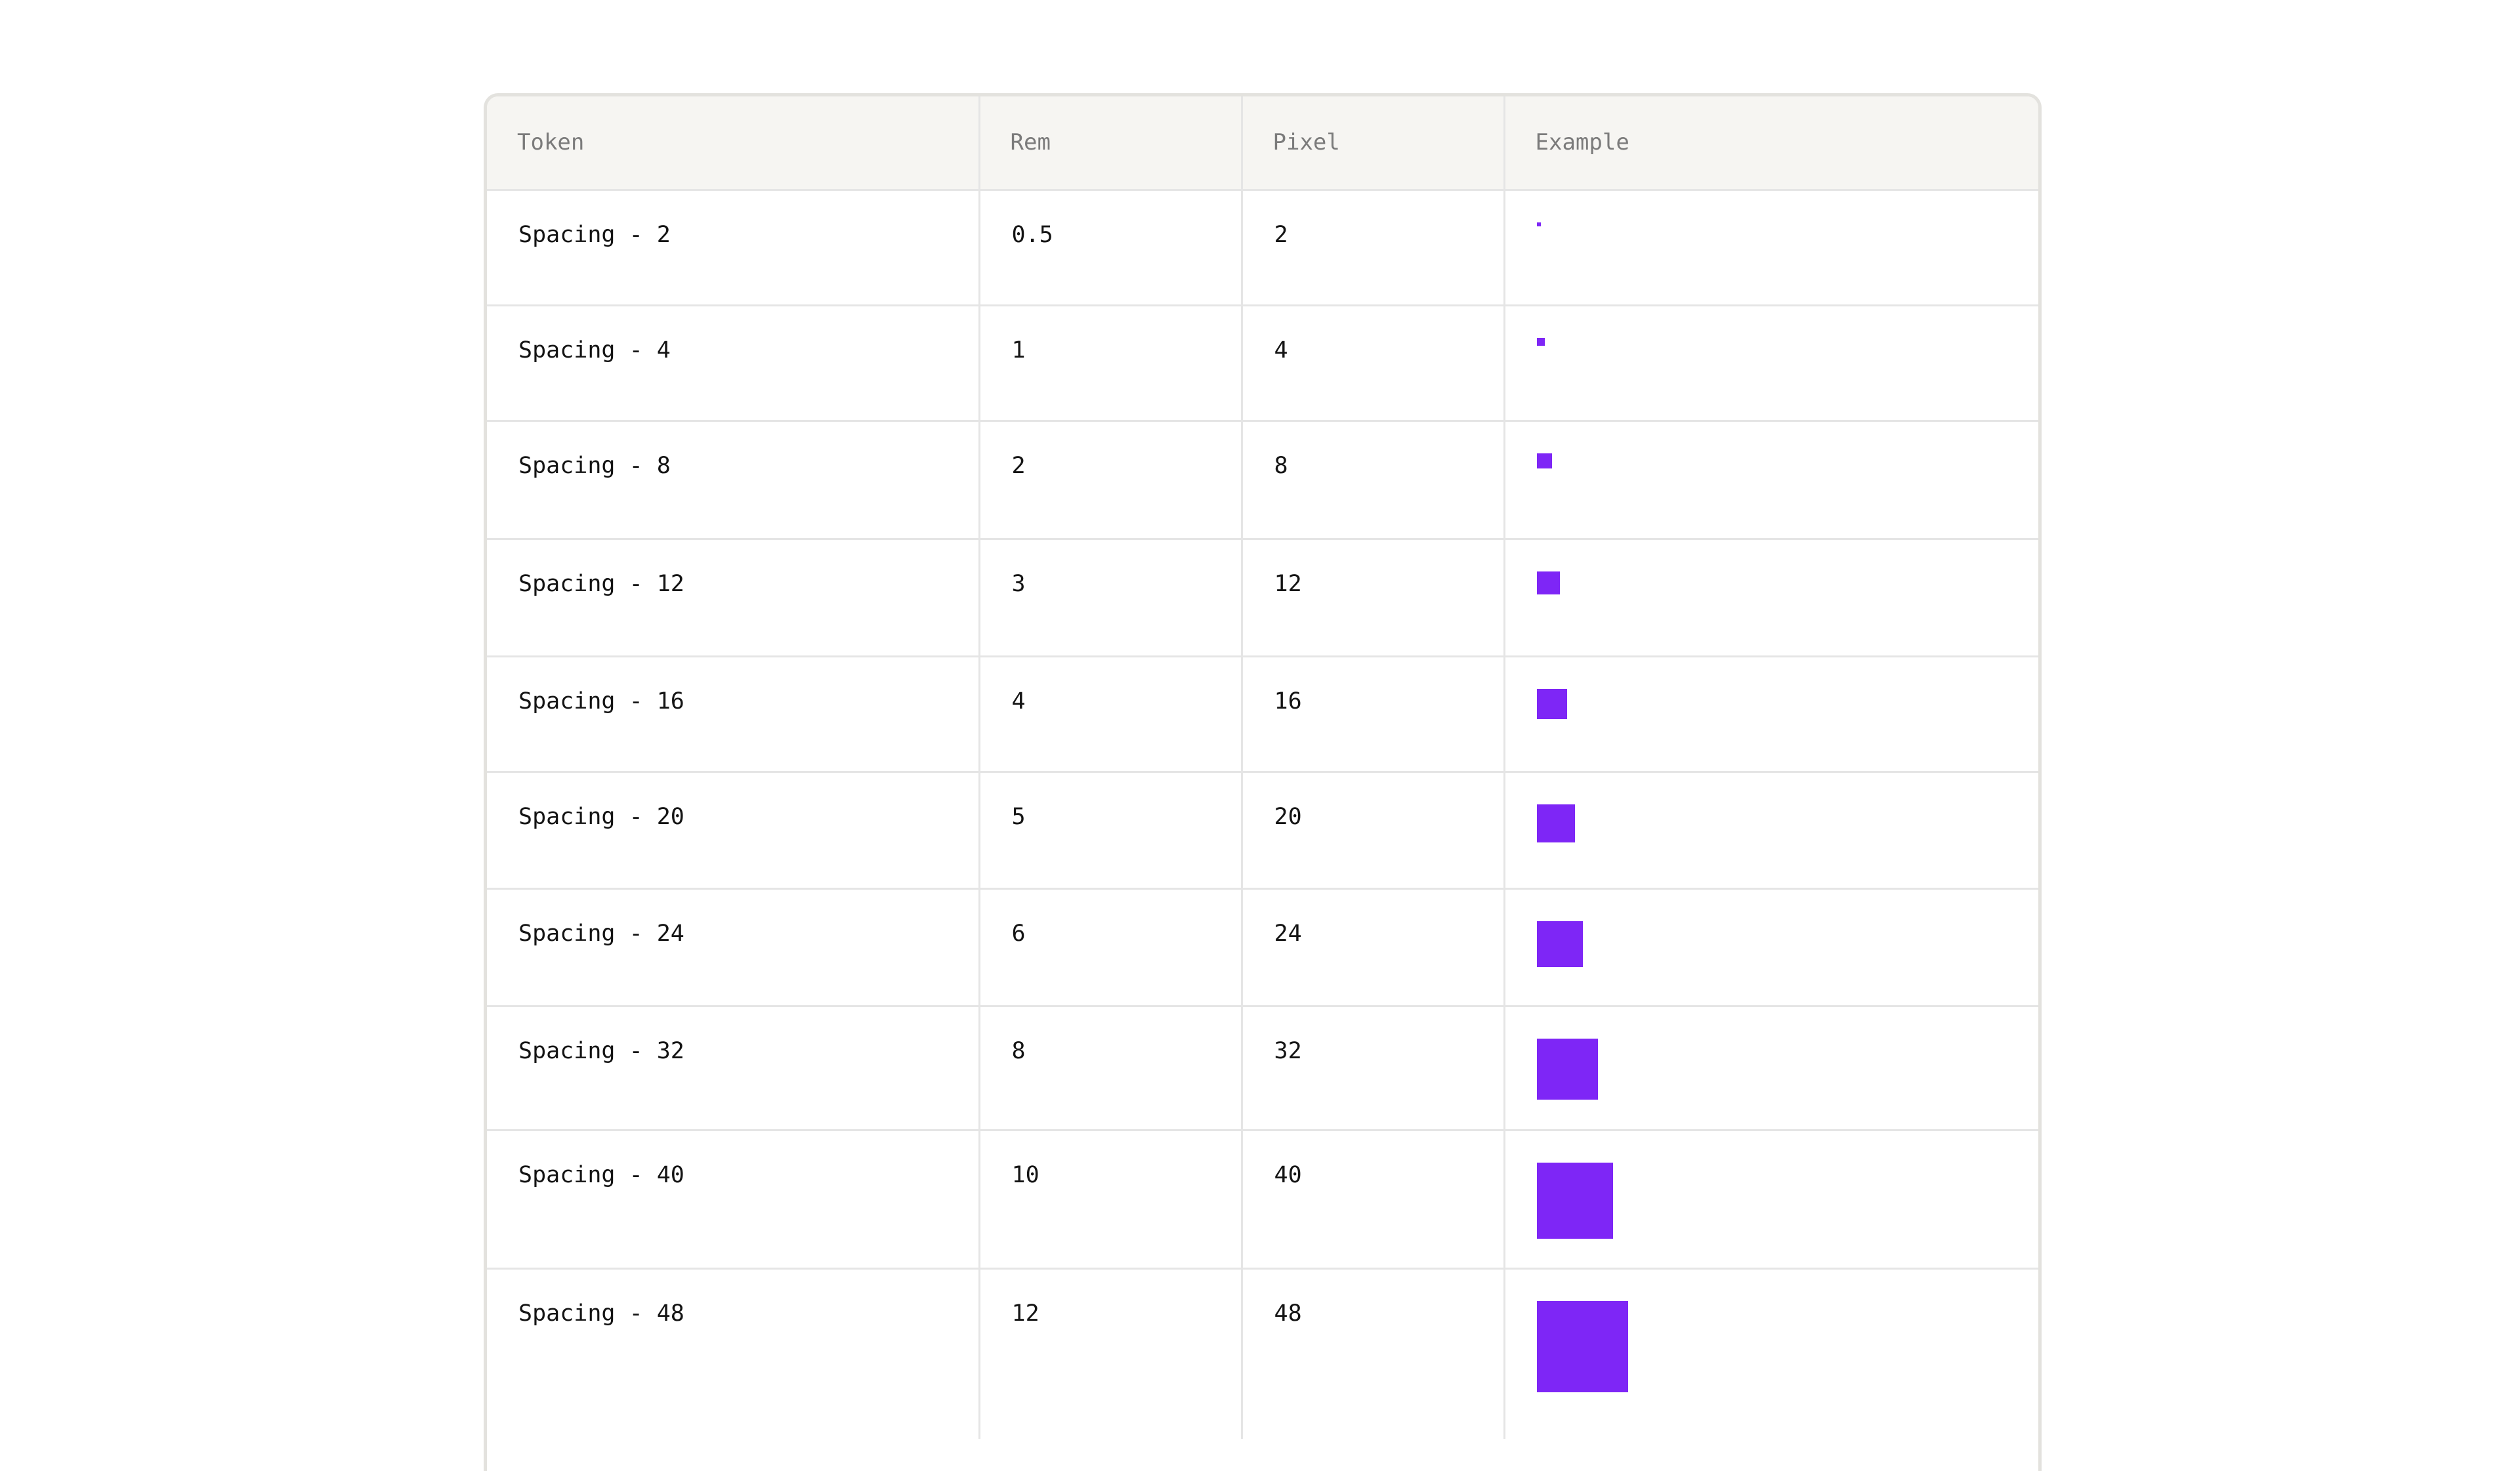  I want to click on rem-cell: 0.5, so click(1110, 247).